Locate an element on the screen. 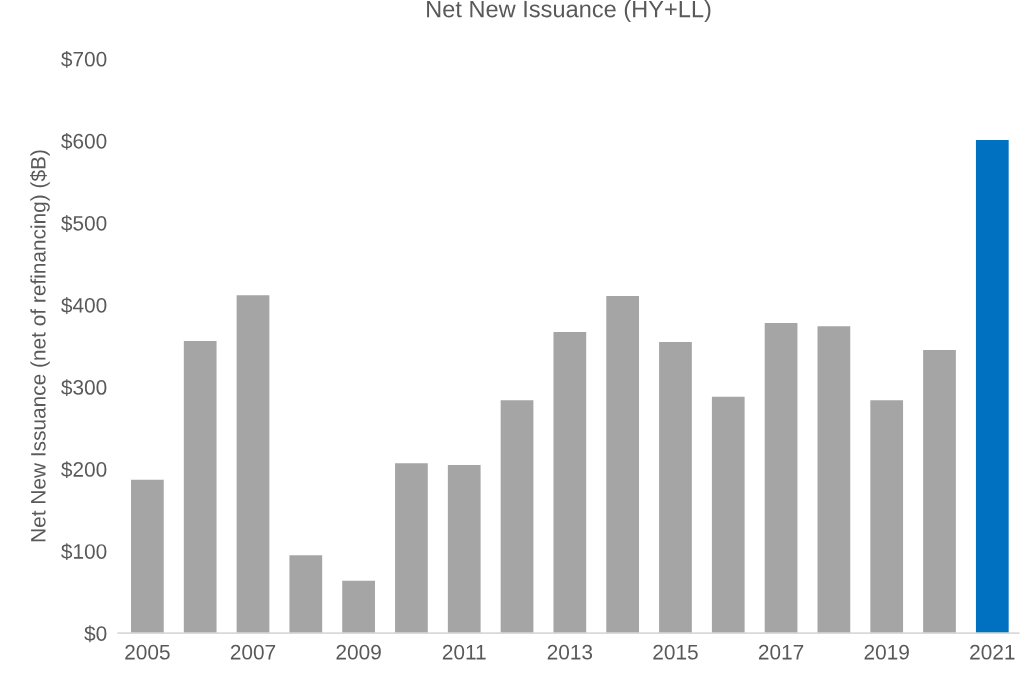 The height and width of the screenshot is (692, 1029). y-tick-label: $300 is located at coordinates (84, 388).